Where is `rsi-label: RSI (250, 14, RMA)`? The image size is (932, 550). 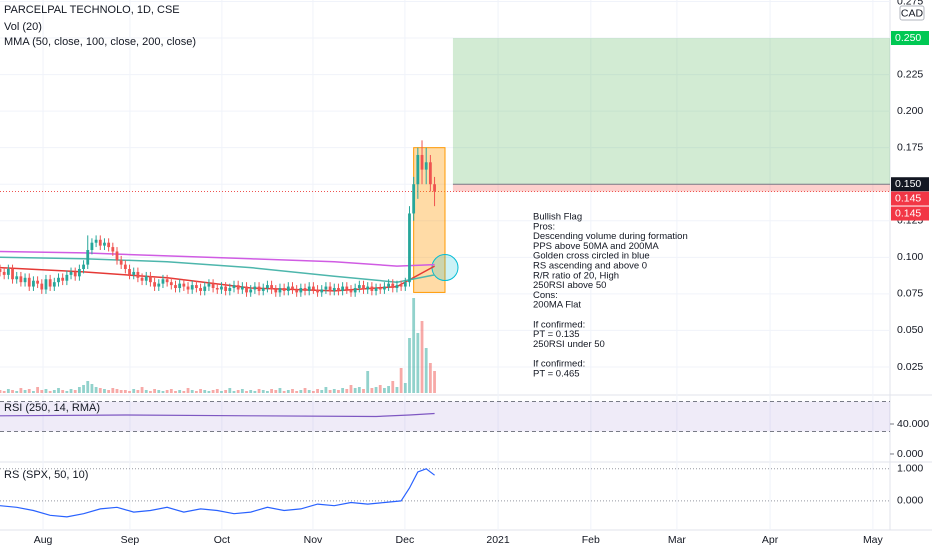
rsi-label: RSI (250, 14, RMA) is located at coordinates (52, 408).